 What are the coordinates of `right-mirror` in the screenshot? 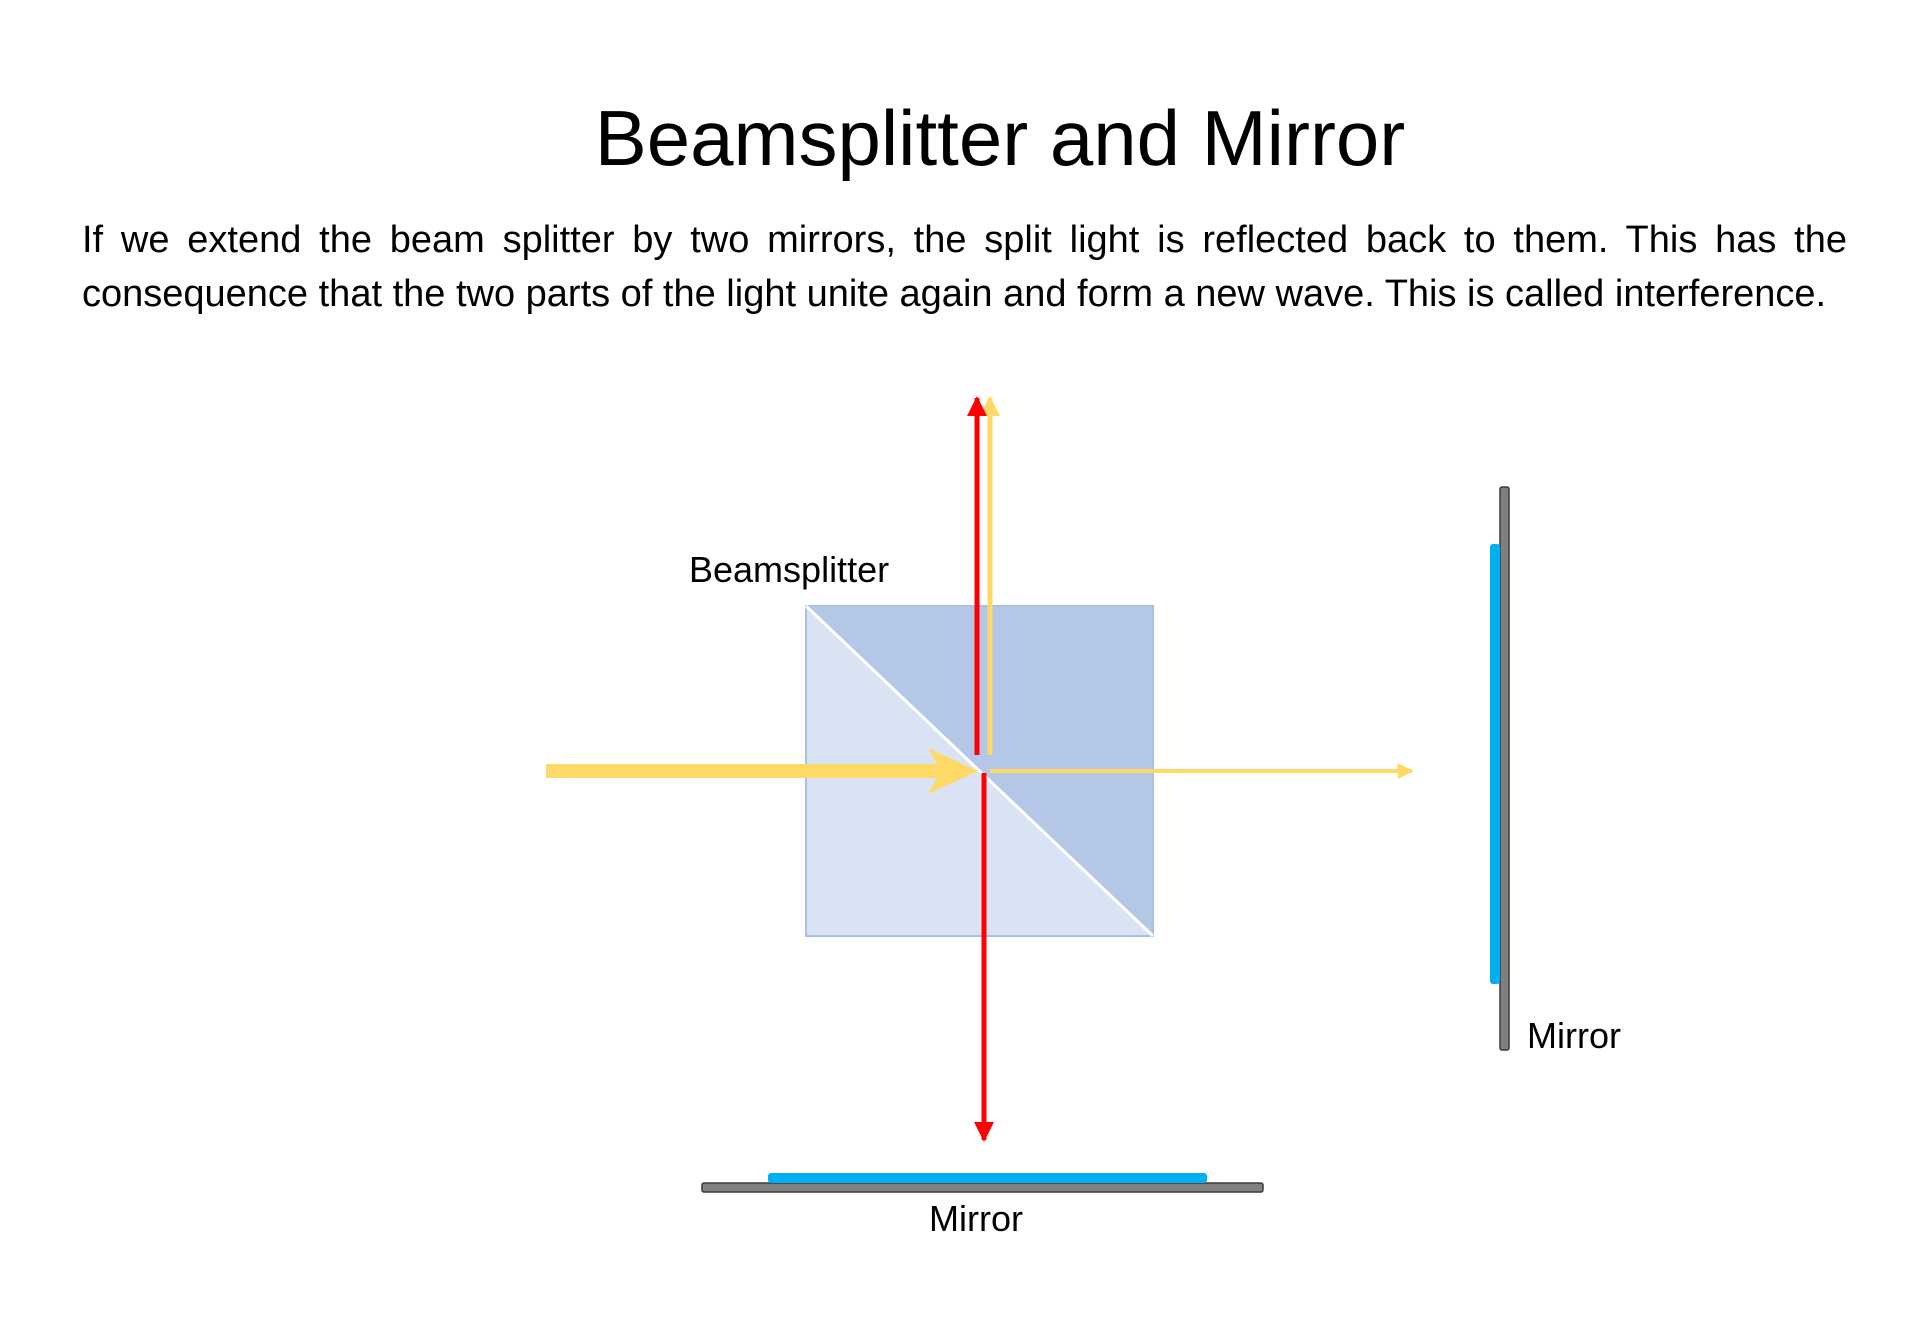 It's located at (1500, 768).